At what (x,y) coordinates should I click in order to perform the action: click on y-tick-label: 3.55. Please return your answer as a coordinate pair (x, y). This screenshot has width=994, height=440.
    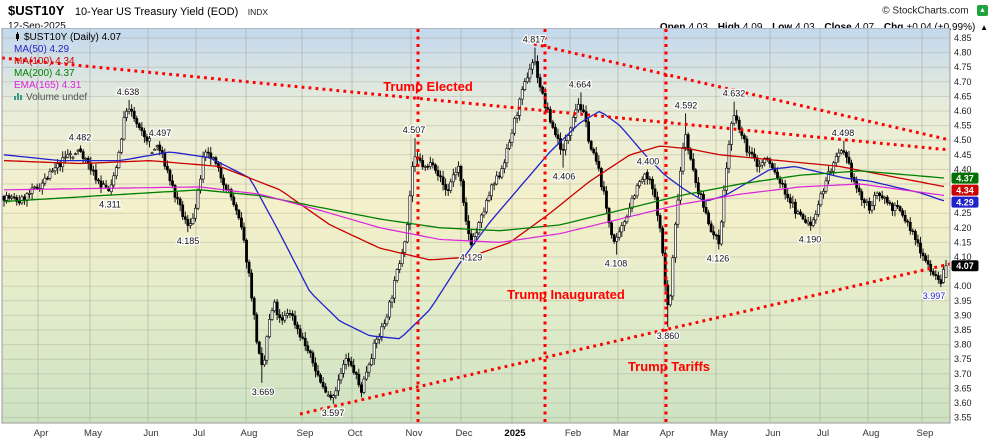
    Looking at the image, I should click on (963, 418).